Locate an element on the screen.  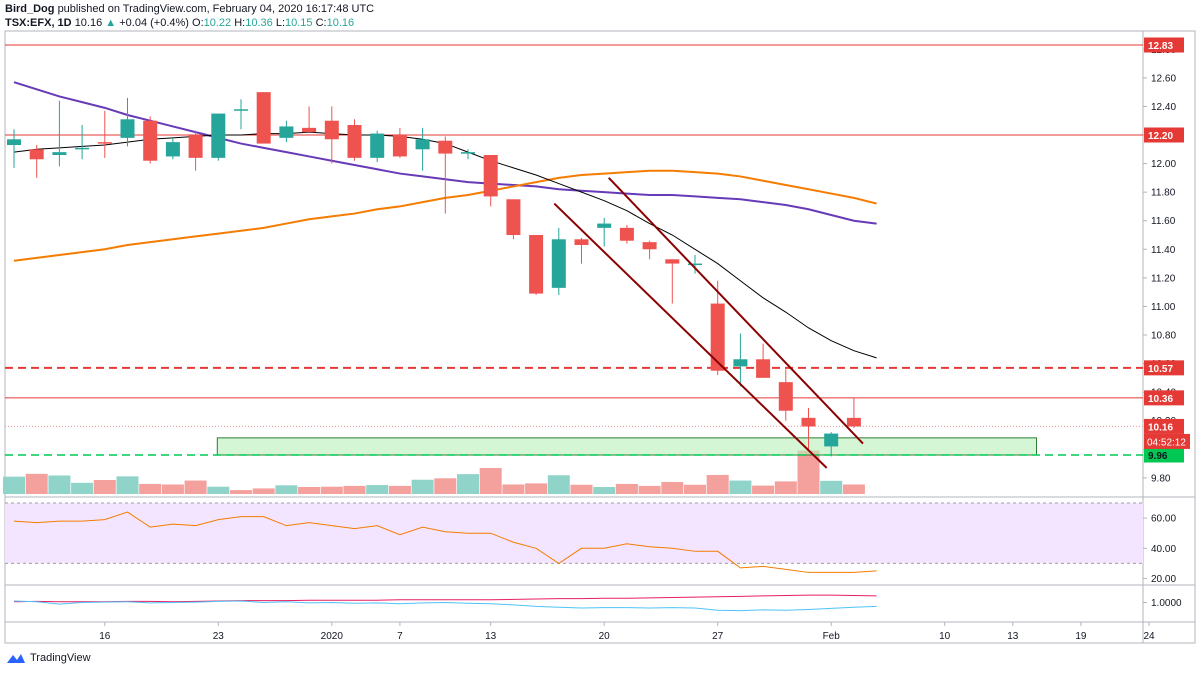
price-label-10.16: 10.16 is located at coordinates (1160, 427).